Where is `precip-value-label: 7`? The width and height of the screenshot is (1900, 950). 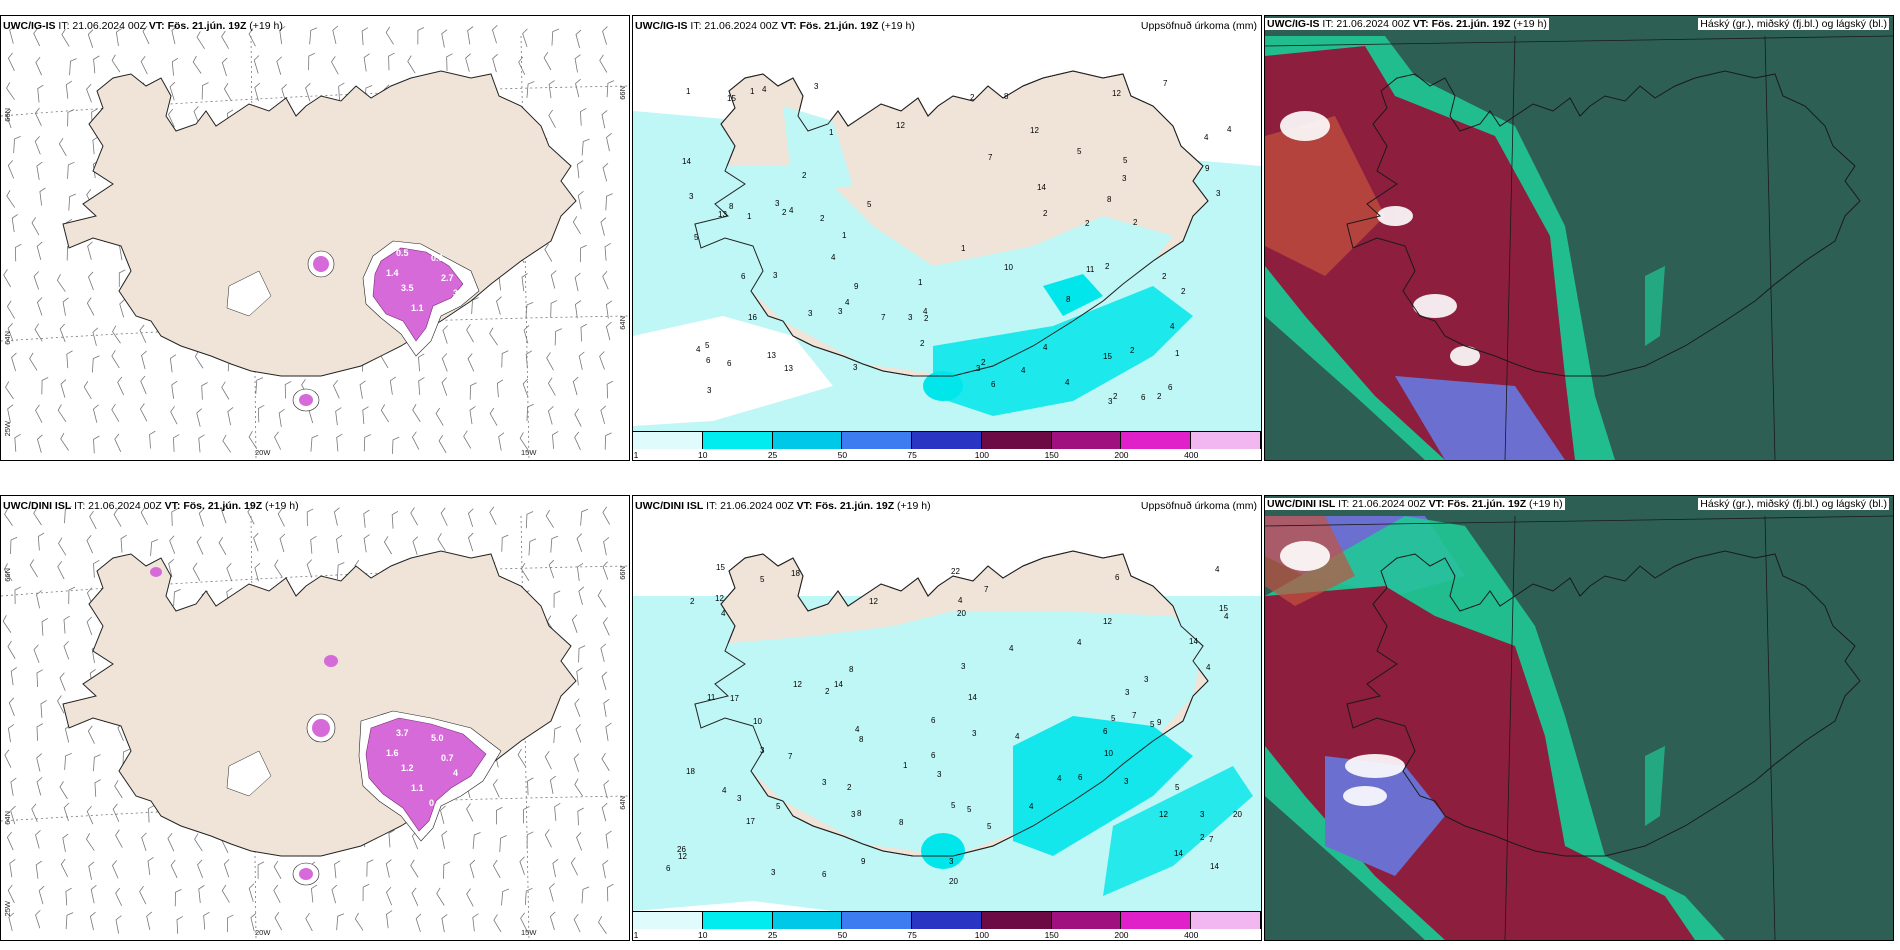
precip-value-label: 7 is located at coordinates (1165, 83).